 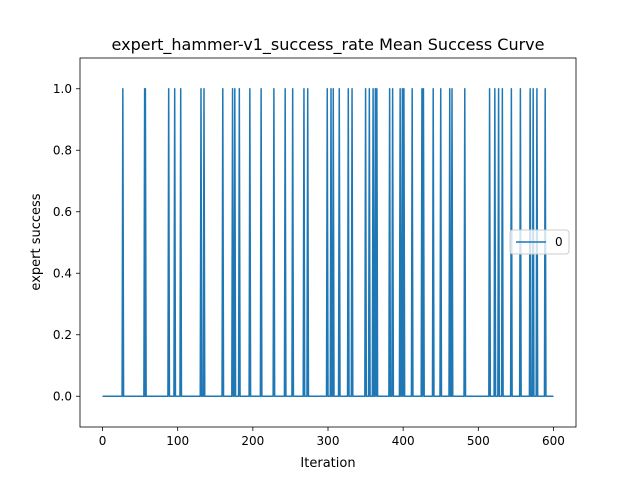 I want to click on y-tick-label: 0.6, so click(x=62, y=212).